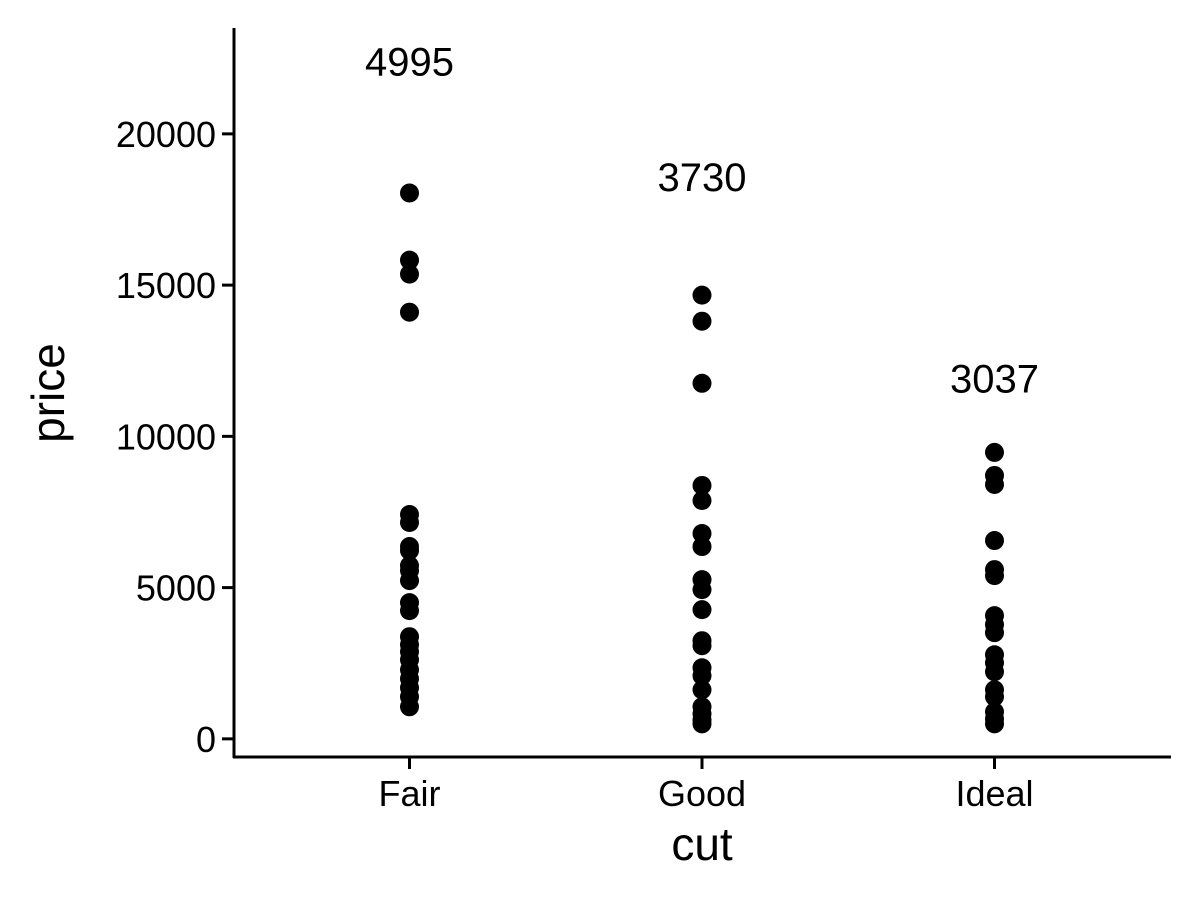 The image size is (1200, 900). Describe the element at coordinates (166, 134) in the screenshot. I see `y-tick-label: 20000` at that location.